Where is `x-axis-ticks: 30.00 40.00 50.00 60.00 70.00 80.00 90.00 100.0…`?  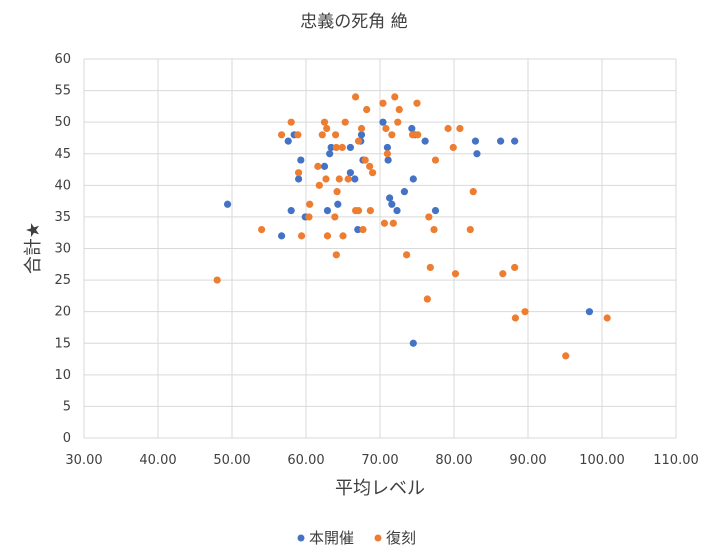
x-axis-ticks: 30.00 40.00 50.00 60.00 70.00 80.00 90.00 100.0… is located at coordinates (381, 460).